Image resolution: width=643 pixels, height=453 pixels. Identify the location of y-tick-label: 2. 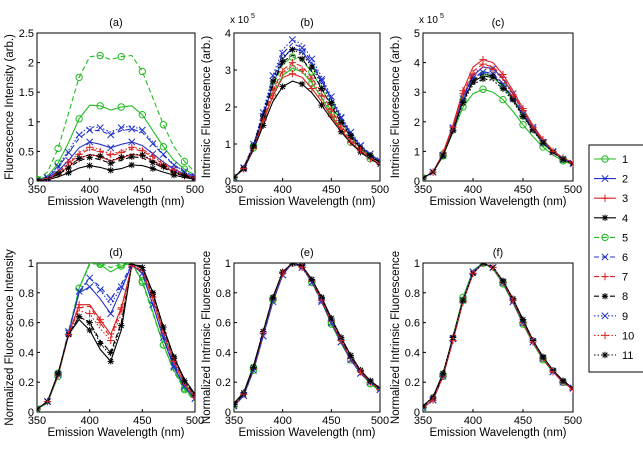
(228, 108).